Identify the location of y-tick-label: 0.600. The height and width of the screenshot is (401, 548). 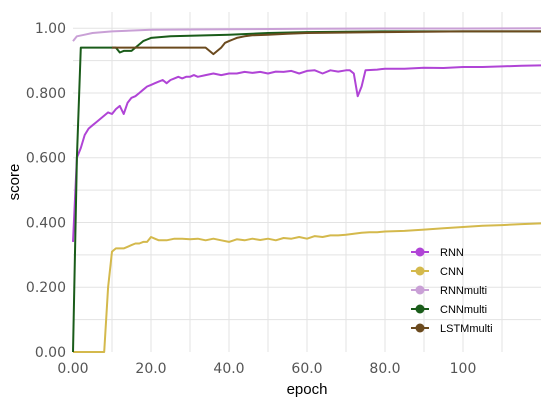
(46, 159).